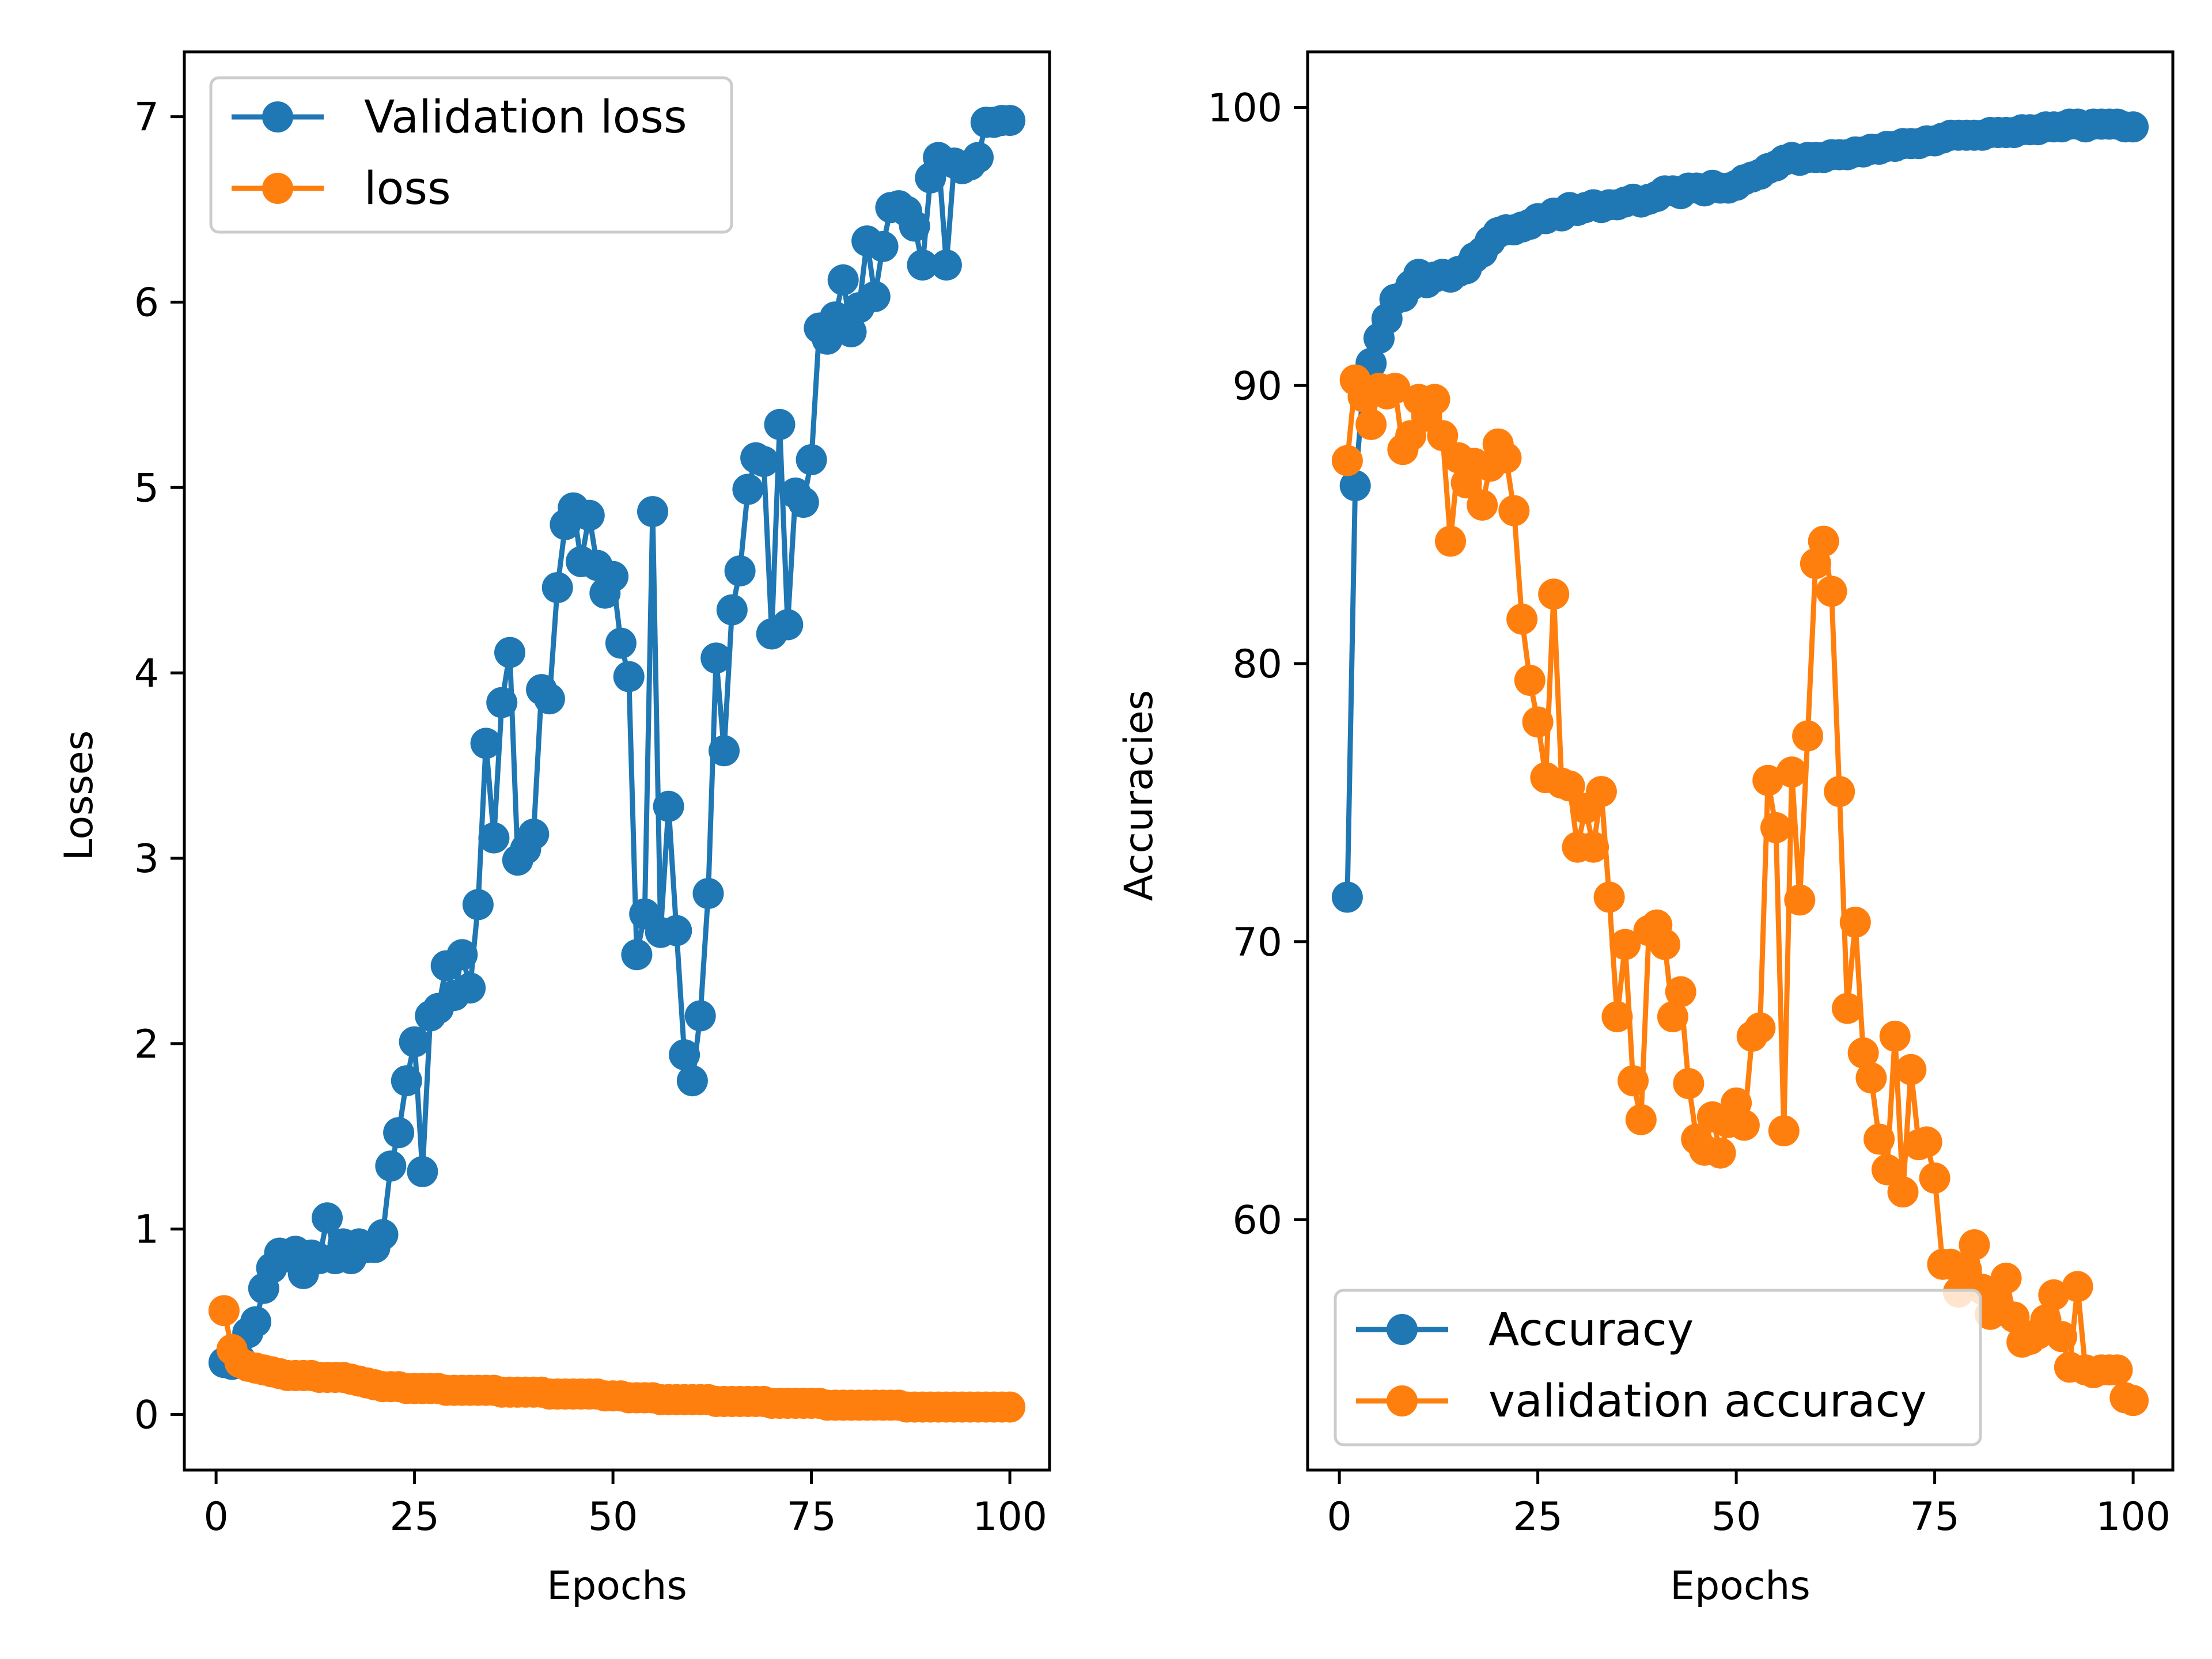  I want to click on y-tick-label: 7, so click(146, 118).